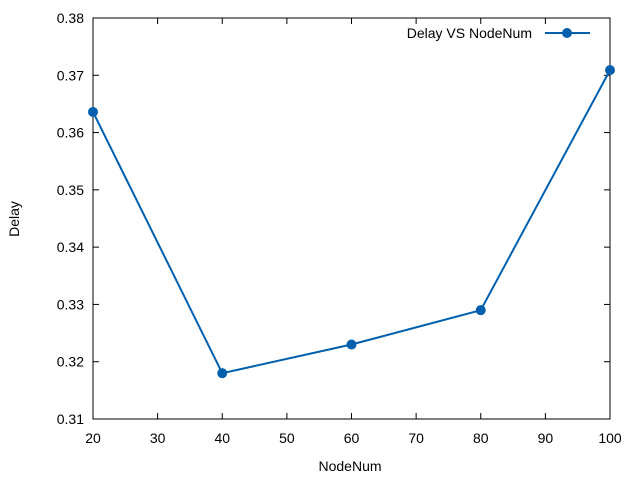 This screenshot has width=640, height=485. Describe the element at coordinates (70, 304) in the screenshot. I see `y-tick-label: 0.33` at that location.